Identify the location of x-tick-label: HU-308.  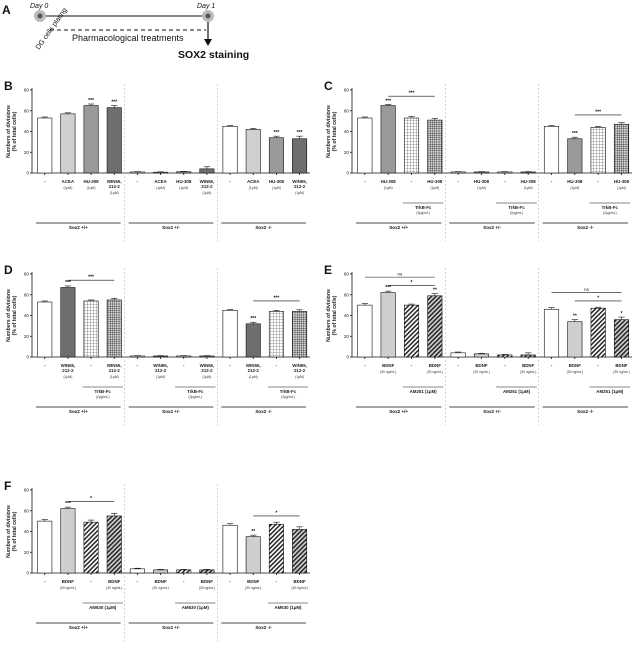
(92, 181).